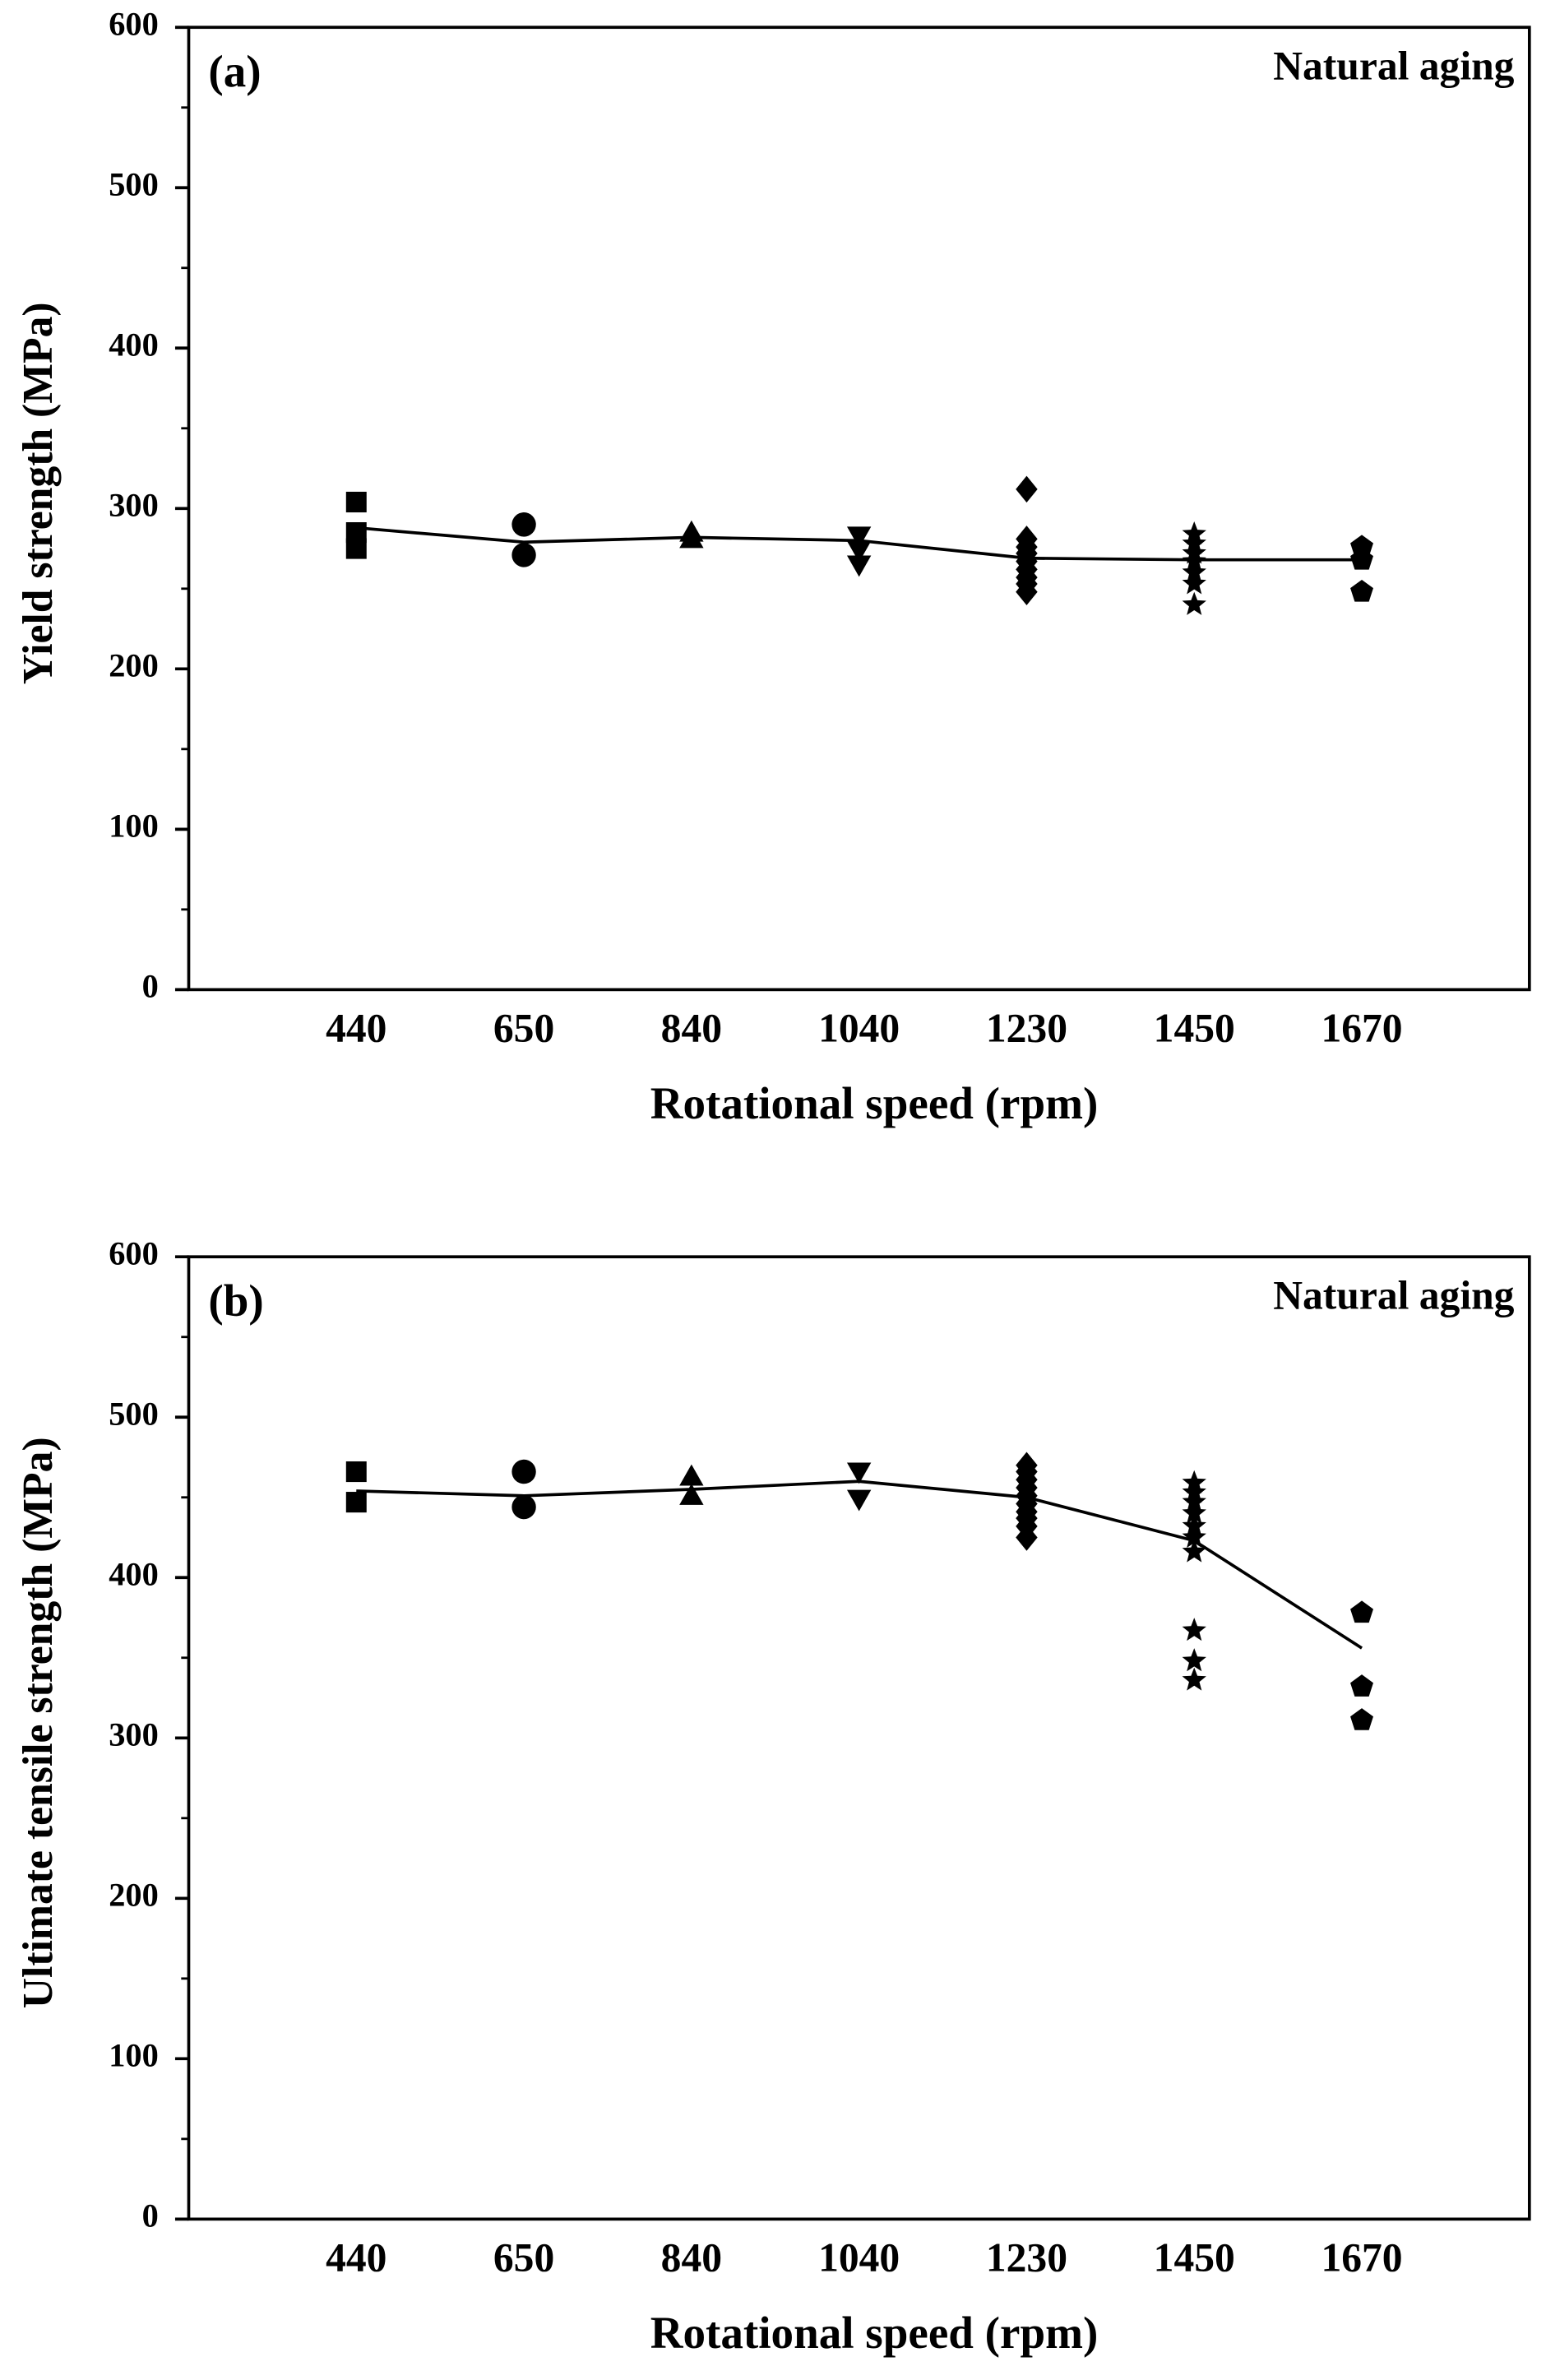  I want to click on panel-label: (a), so click(234, 71).